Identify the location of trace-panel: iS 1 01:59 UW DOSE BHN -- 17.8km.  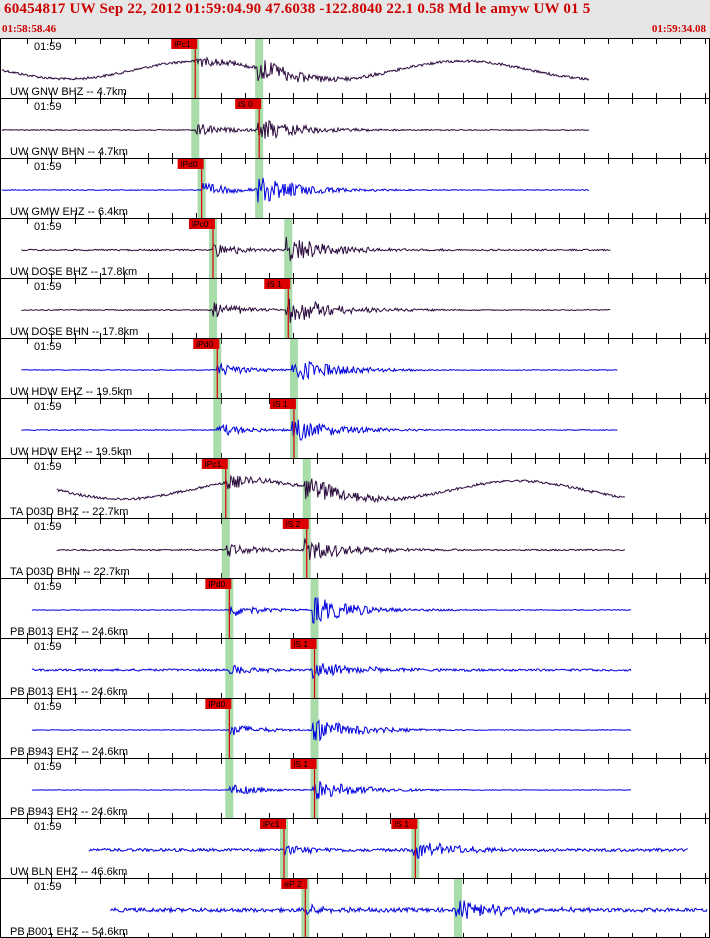
(355, 308).